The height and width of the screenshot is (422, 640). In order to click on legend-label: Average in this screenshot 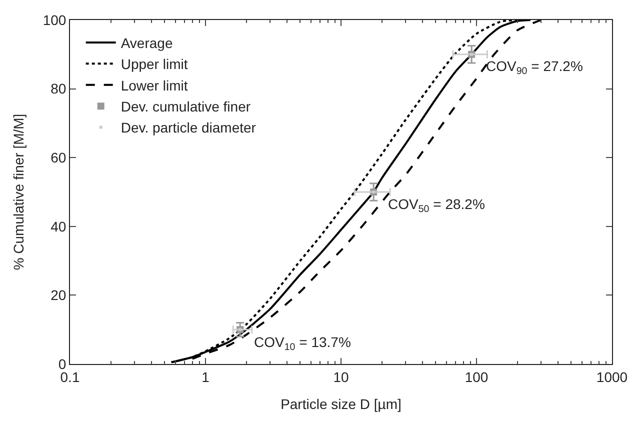, I will do `click(146, 42)`.